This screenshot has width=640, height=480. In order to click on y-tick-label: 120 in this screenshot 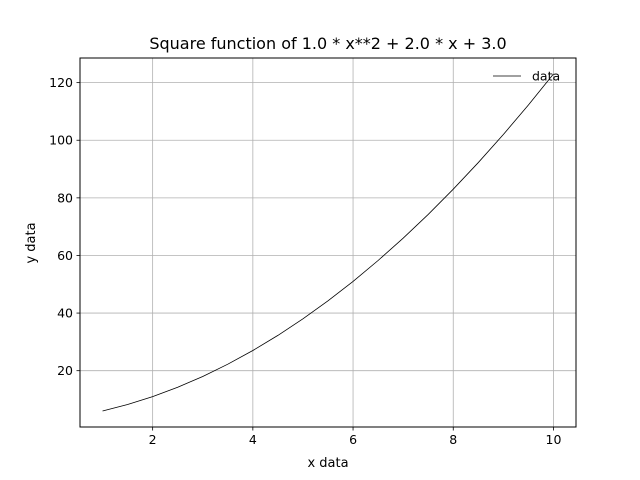, I will do `click(61, 82)`.